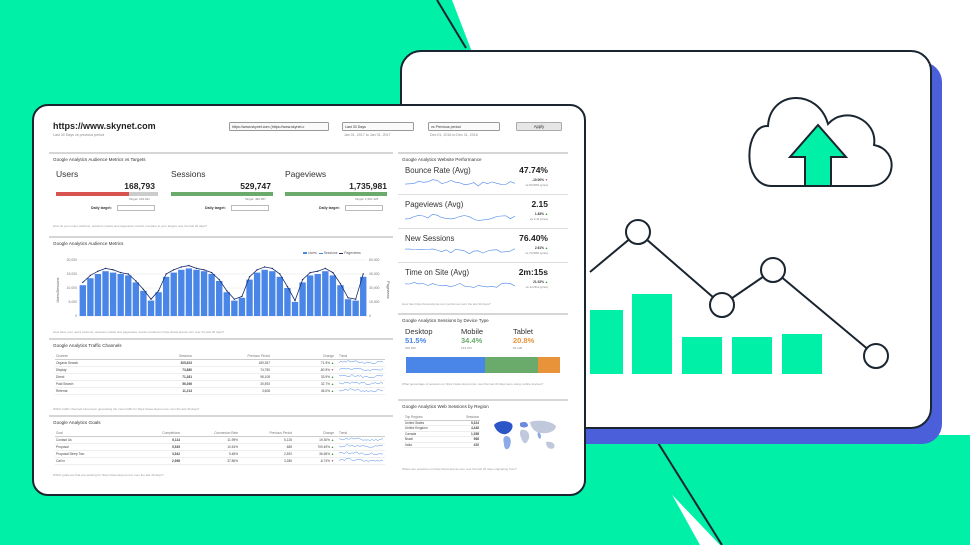  Describe the element at coordinates (220, 440) in the screenshot. I see `table-row: Contact Us 6,114 11.99% 5,125 19.30% ▲` at that location.